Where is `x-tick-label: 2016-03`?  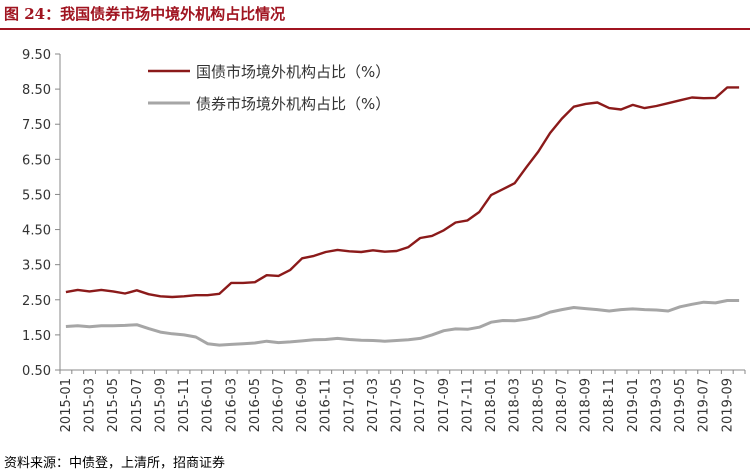
x-tick-label: 2016-03 is located at coordinates (231, 405).